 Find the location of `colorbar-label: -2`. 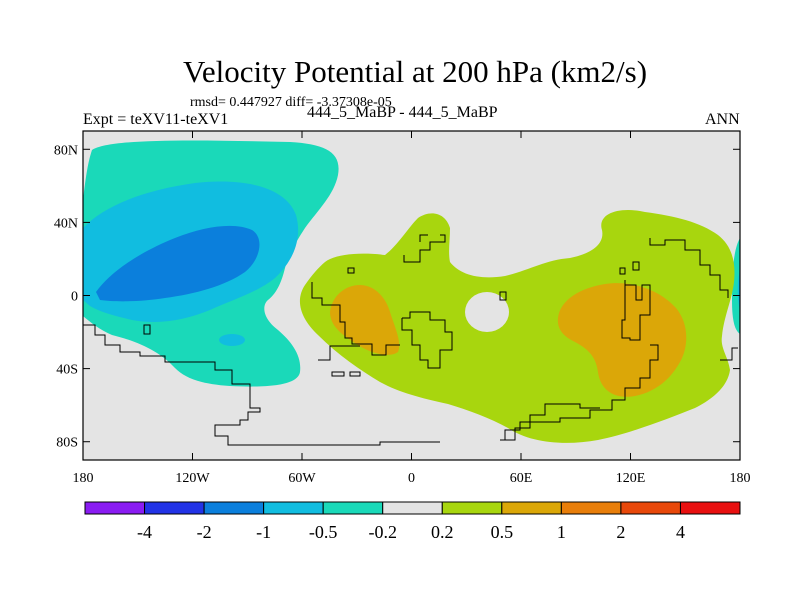

colorbar-label: -2 is located at coordinates (204, 532).